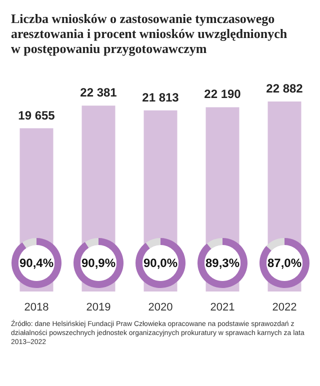  I want to click on data-label: 90,4%, so click(36, 263).